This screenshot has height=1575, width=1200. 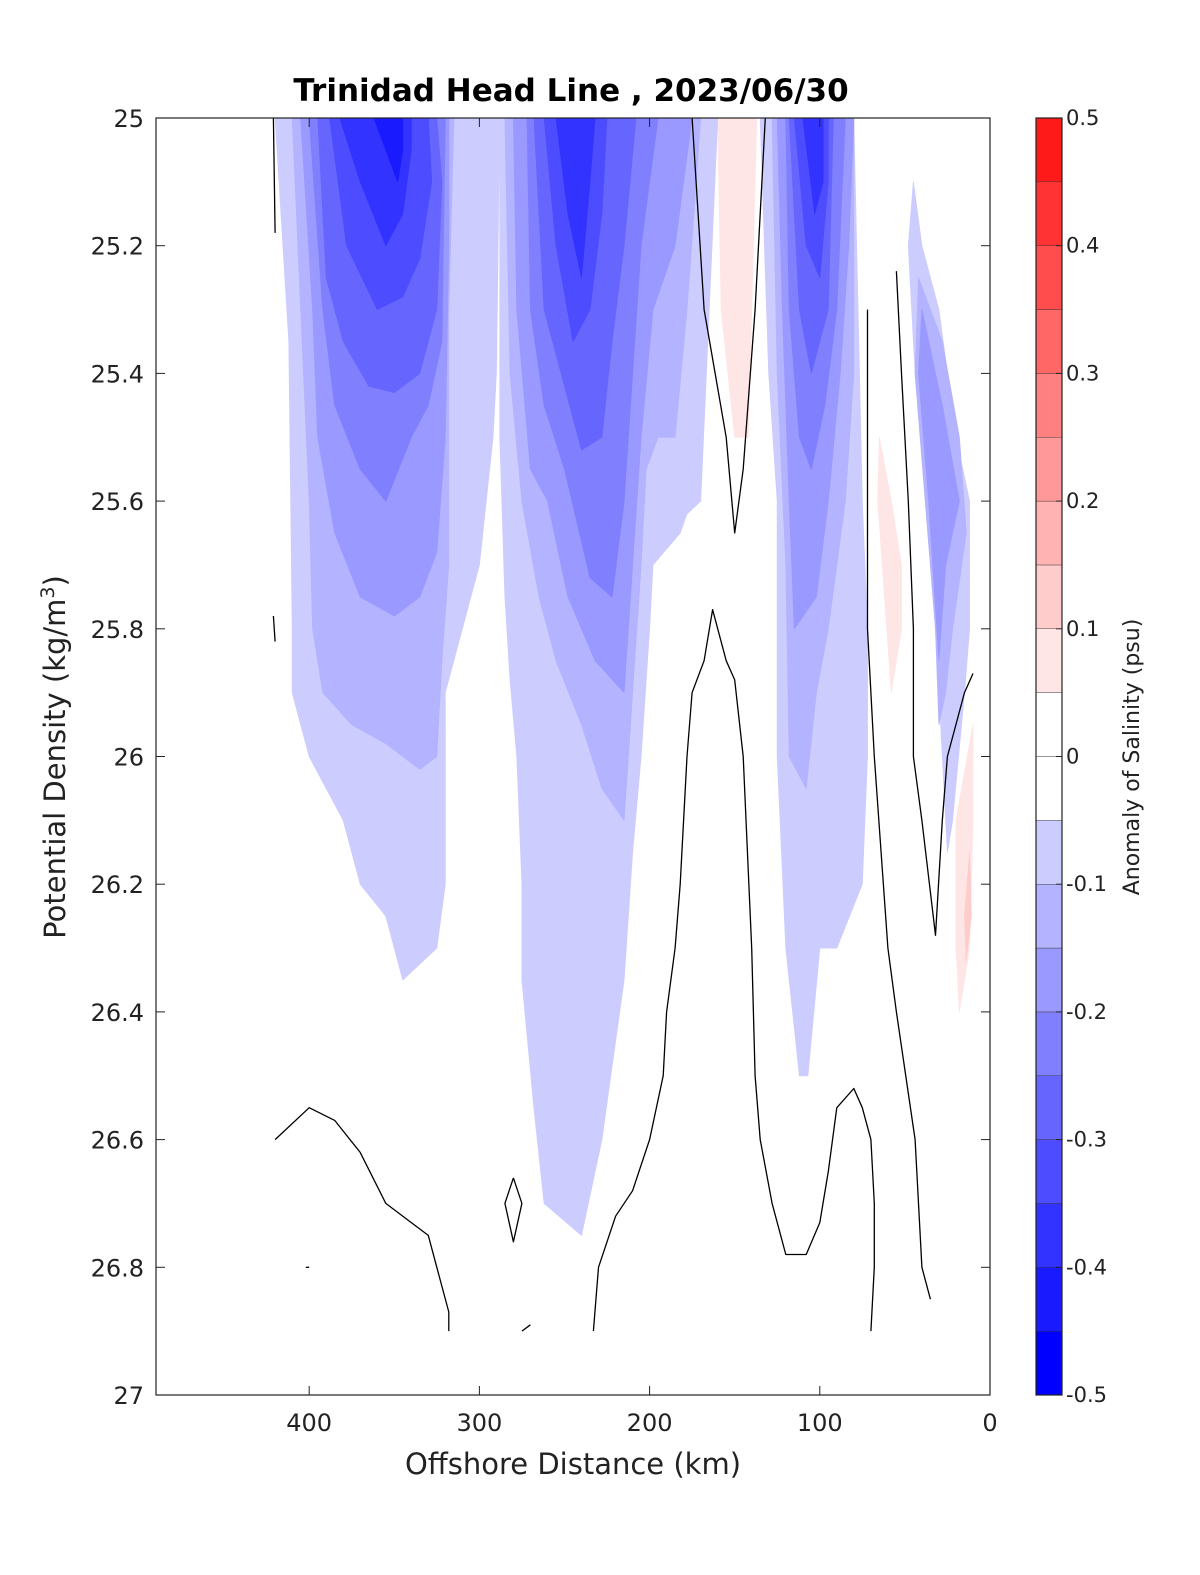 I want to click on y-axis-label-close: ), so click(x=55, y=580).